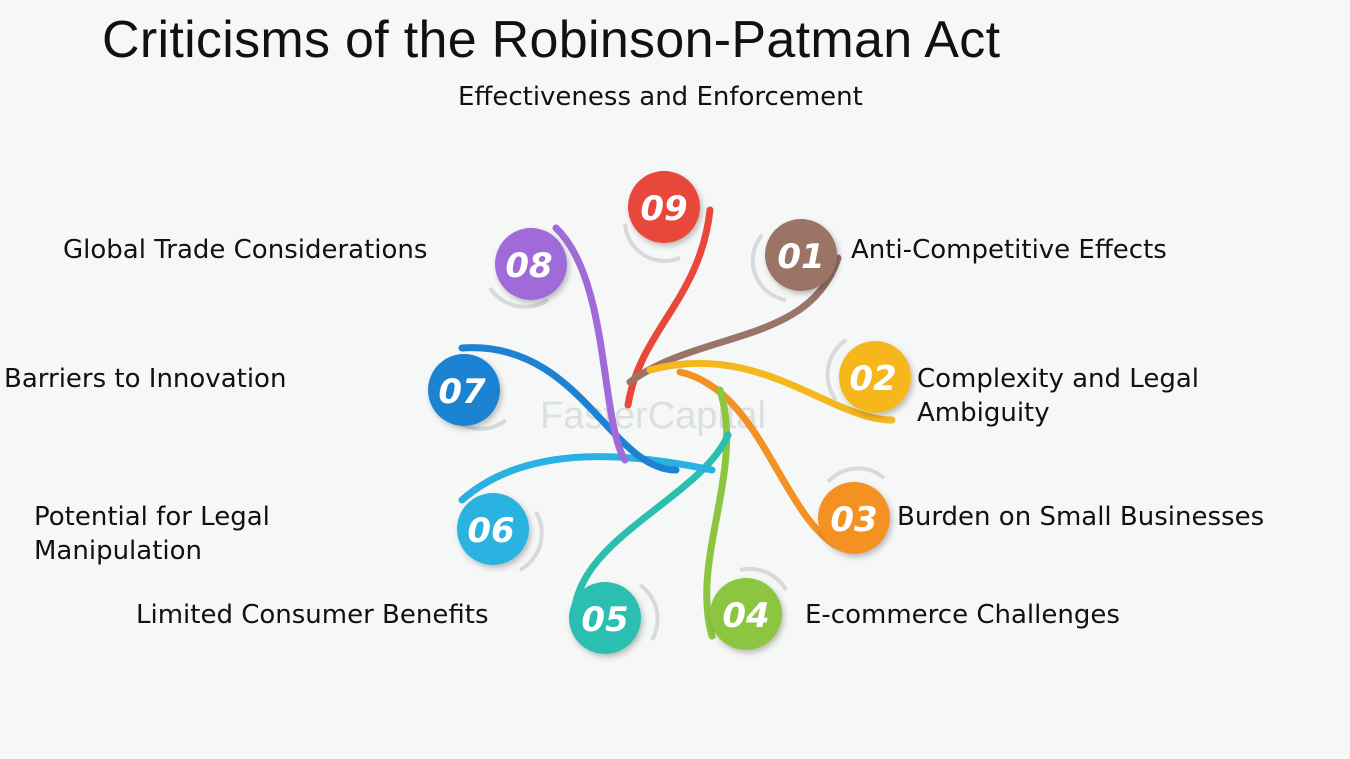 This screenshot has height=759, width=1350. I want to click on node-06-circle, so click(493, 529).